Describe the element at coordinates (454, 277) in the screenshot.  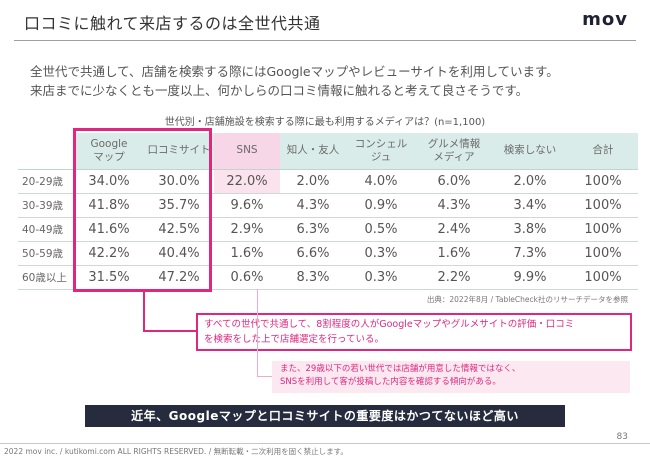
I see `table-cell: 2.2%` at that location.